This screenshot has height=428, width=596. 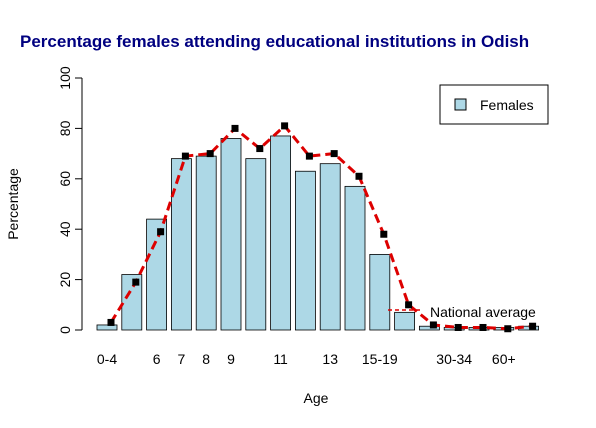 What do you see at coordinates (65, 128) in the screenshot?
I see `y-tick-label: 80` at bounding box center [65, 128].